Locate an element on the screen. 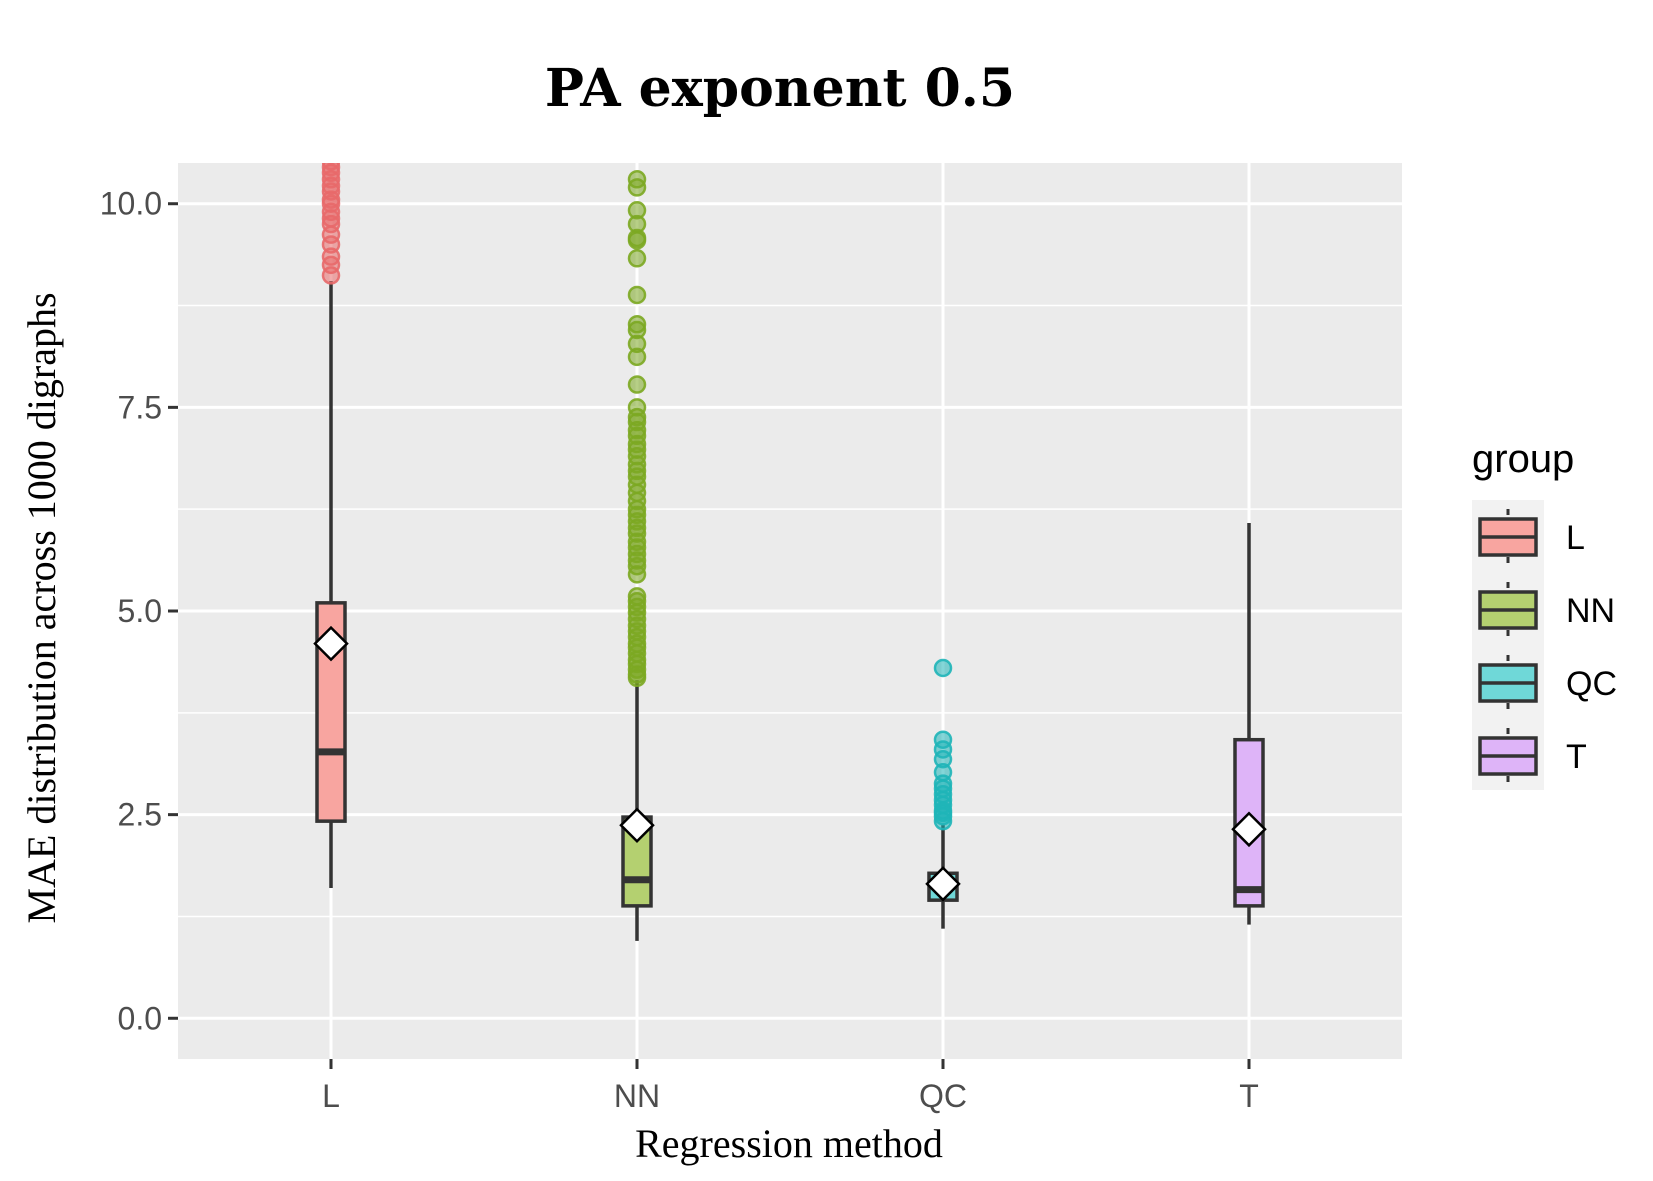 Image resolution: width=1653 pixels, height=1181 pixels. y-tick-label: 7.5 is located at coordinates (140, 407).